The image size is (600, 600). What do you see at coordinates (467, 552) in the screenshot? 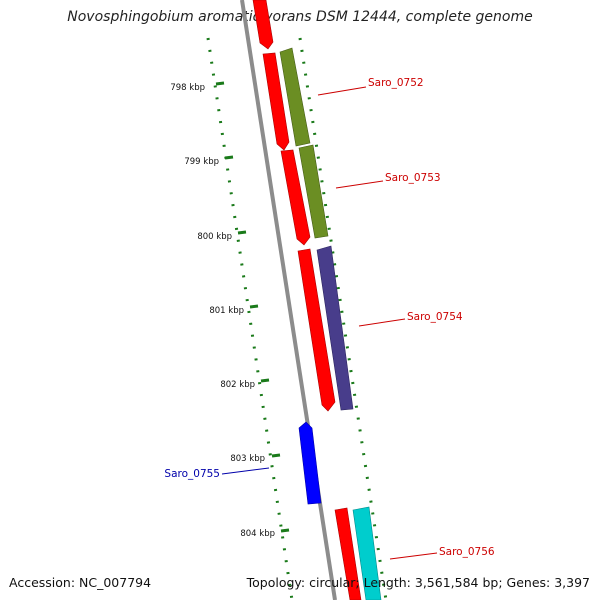
I see `gene-label-saro-0756: Saro_0756` at bounding box center [467, 552].